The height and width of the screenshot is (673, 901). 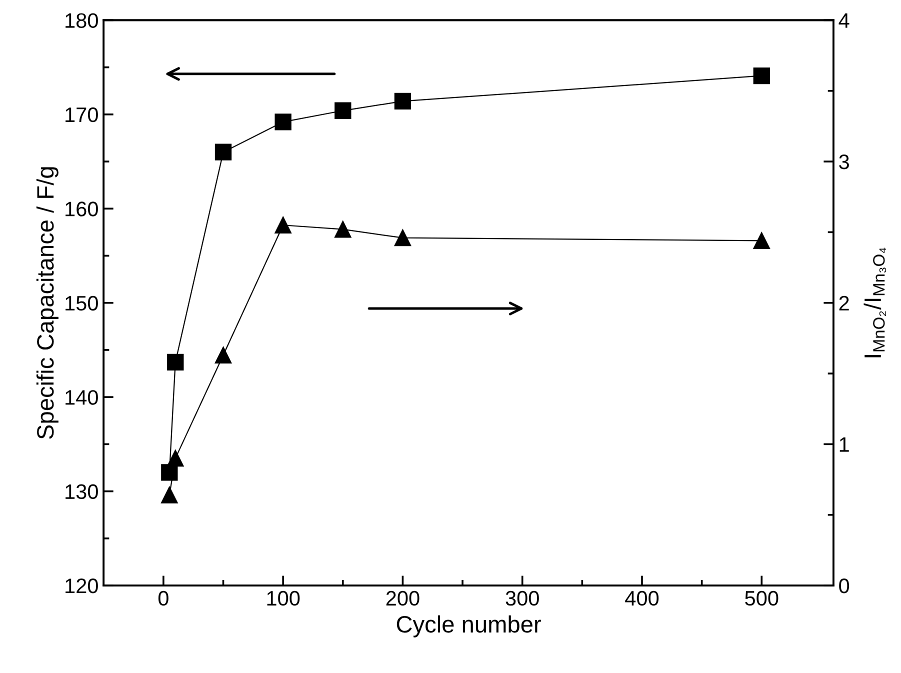 What do you see at coordinates (844, 444) in the screenshot?
I see `y2-tick-label: 1` at bounding box center [844, 444].